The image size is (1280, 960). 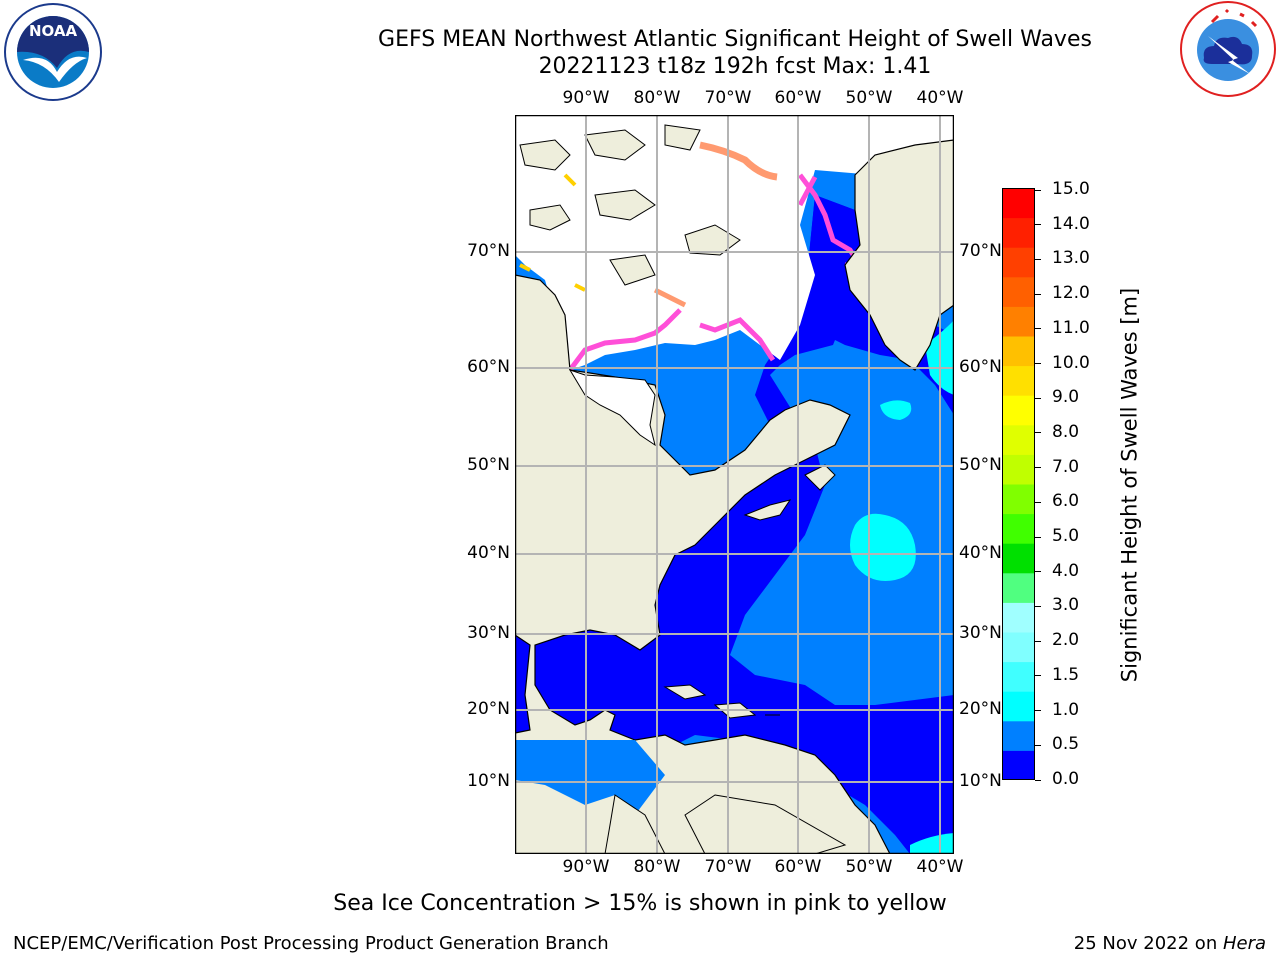 What do you see at coordinates (1066, 431) in the screenshot?
I see `colorbar-tick-label: 8.0` at bounding box center [1066, 431].